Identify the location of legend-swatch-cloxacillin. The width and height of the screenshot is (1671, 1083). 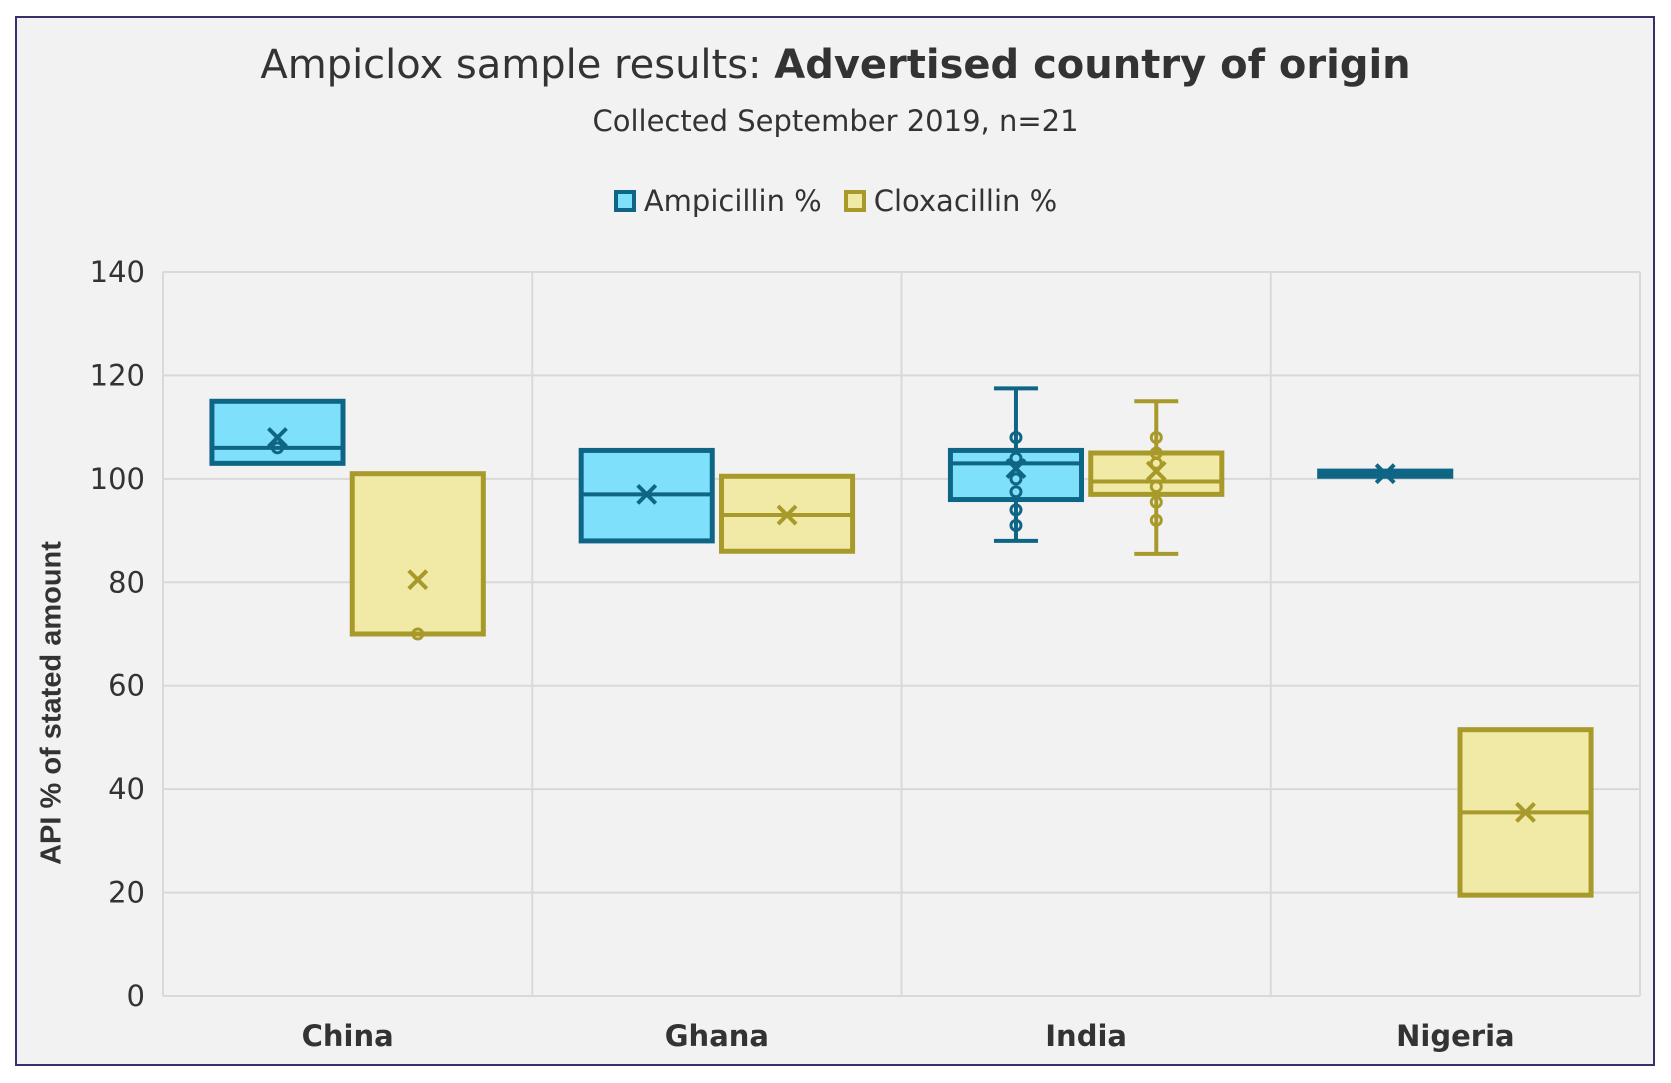
(854, 201).